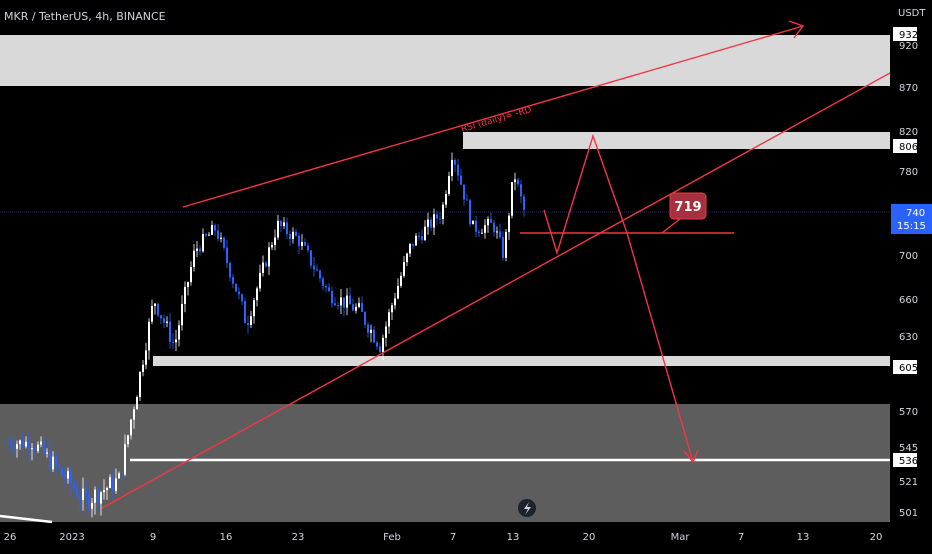 The width and height of the screenshot is (932, 554). Describe the element at coordinates (527, 508) in the screenshot. I see `lightning-icon-glyph` at that location.